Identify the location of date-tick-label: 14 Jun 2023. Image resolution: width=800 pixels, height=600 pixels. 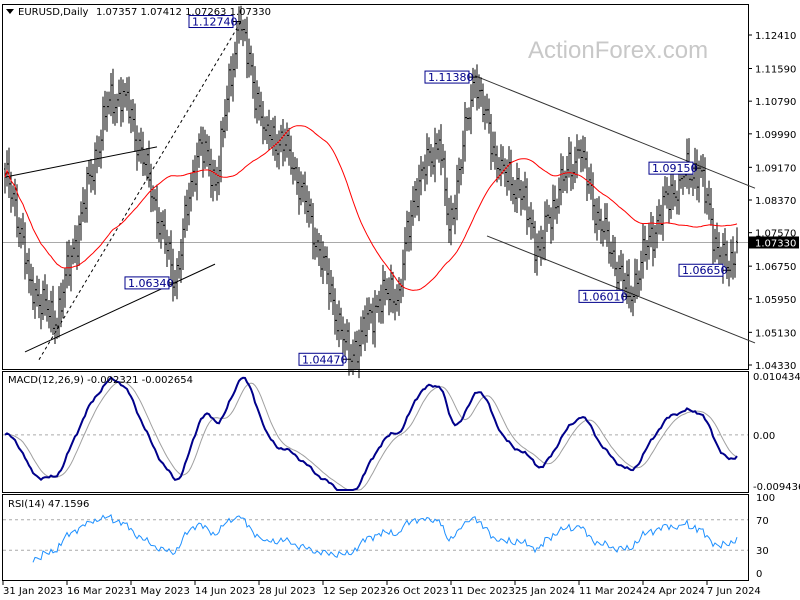
(225, 591).